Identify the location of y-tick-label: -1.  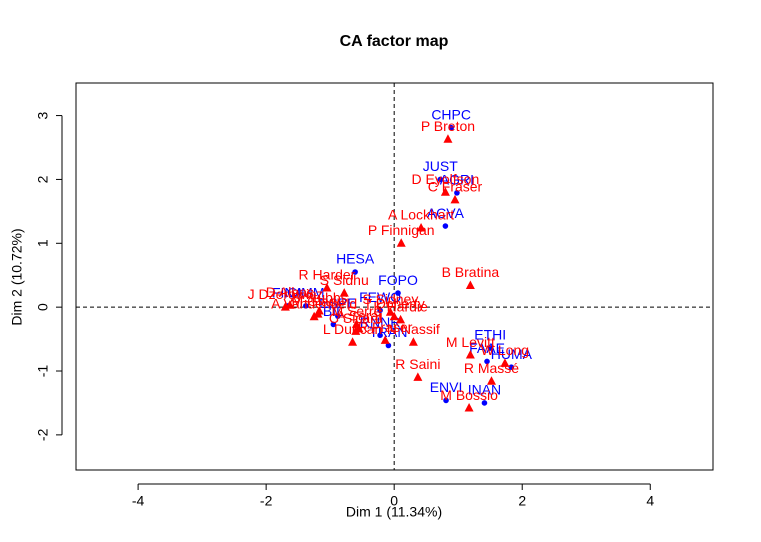
(43, 371).